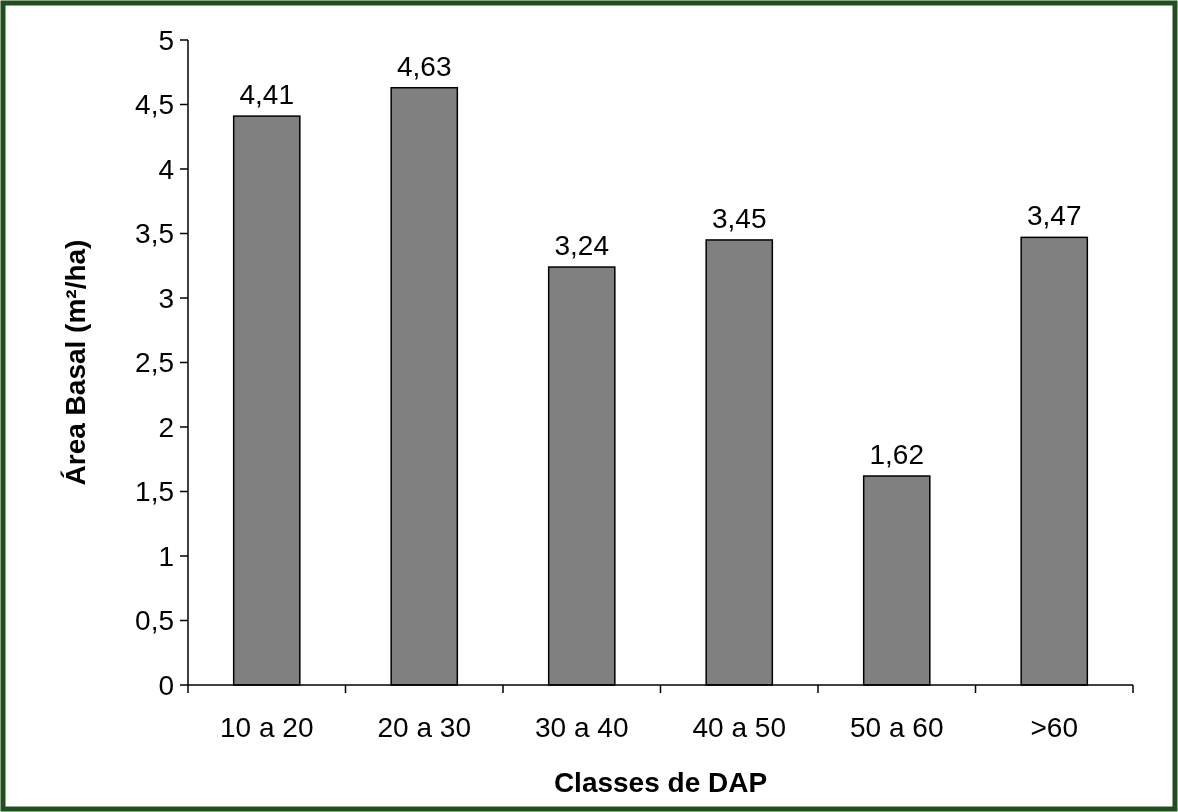  Describe the element at coordinates (166, 685) in the screenshot. I see `y-tick-label: 0` at that location.